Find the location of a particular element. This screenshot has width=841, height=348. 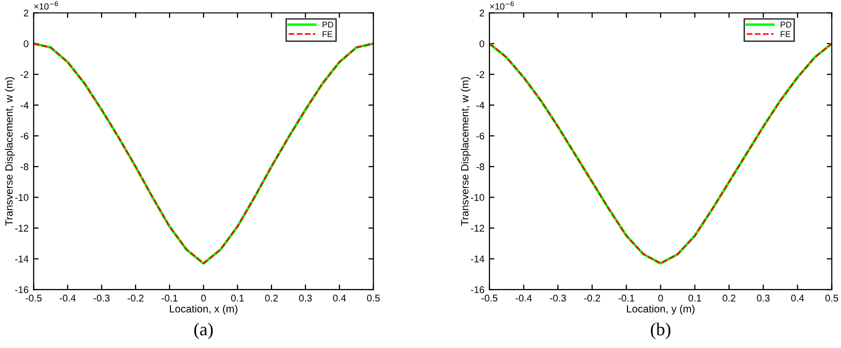

text: (a) is located at coordinates (203, 331).